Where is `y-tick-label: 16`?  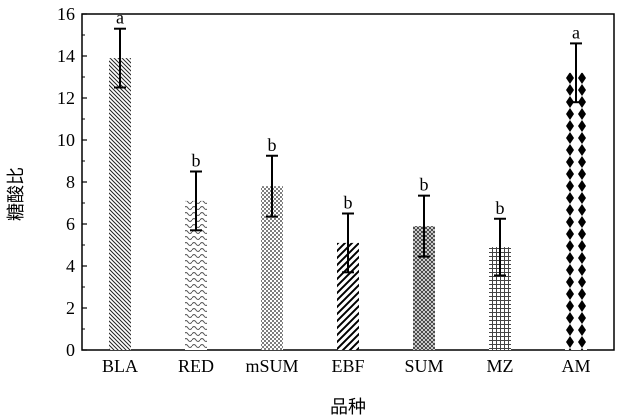
y-tick-label: 16 is located at coordinates (66, 14).